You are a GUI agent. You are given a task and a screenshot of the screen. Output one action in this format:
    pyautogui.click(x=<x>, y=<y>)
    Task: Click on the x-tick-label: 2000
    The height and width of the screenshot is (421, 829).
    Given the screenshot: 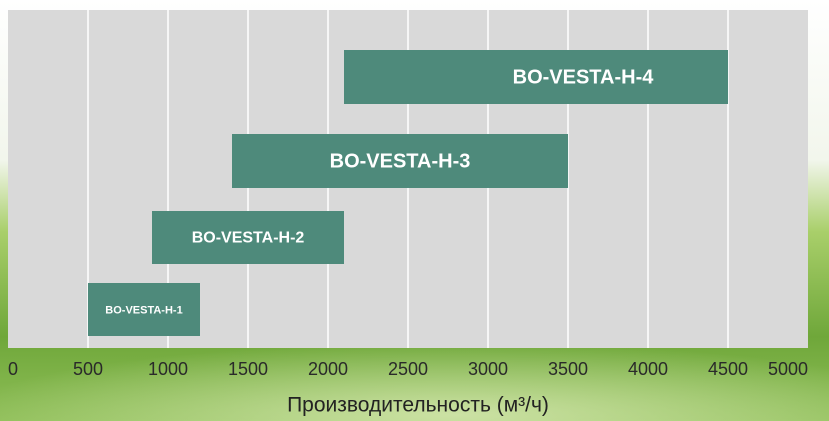 What is the action you would take?
    pyautogui.click(x=328, y=369)
    